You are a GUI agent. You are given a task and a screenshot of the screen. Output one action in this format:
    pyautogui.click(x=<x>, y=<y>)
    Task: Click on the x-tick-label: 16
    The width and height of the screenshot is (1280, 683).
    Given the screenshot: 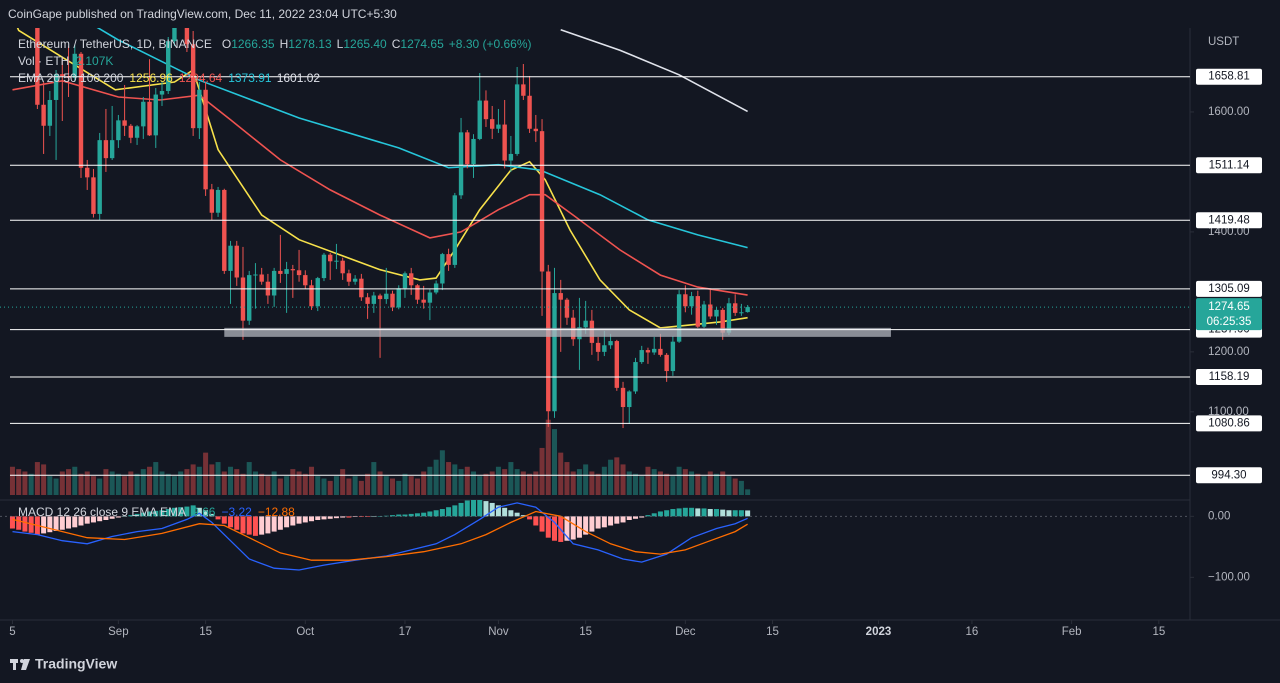 What is the action you would take?
    pyautogui.click(x=972, y=632)
    